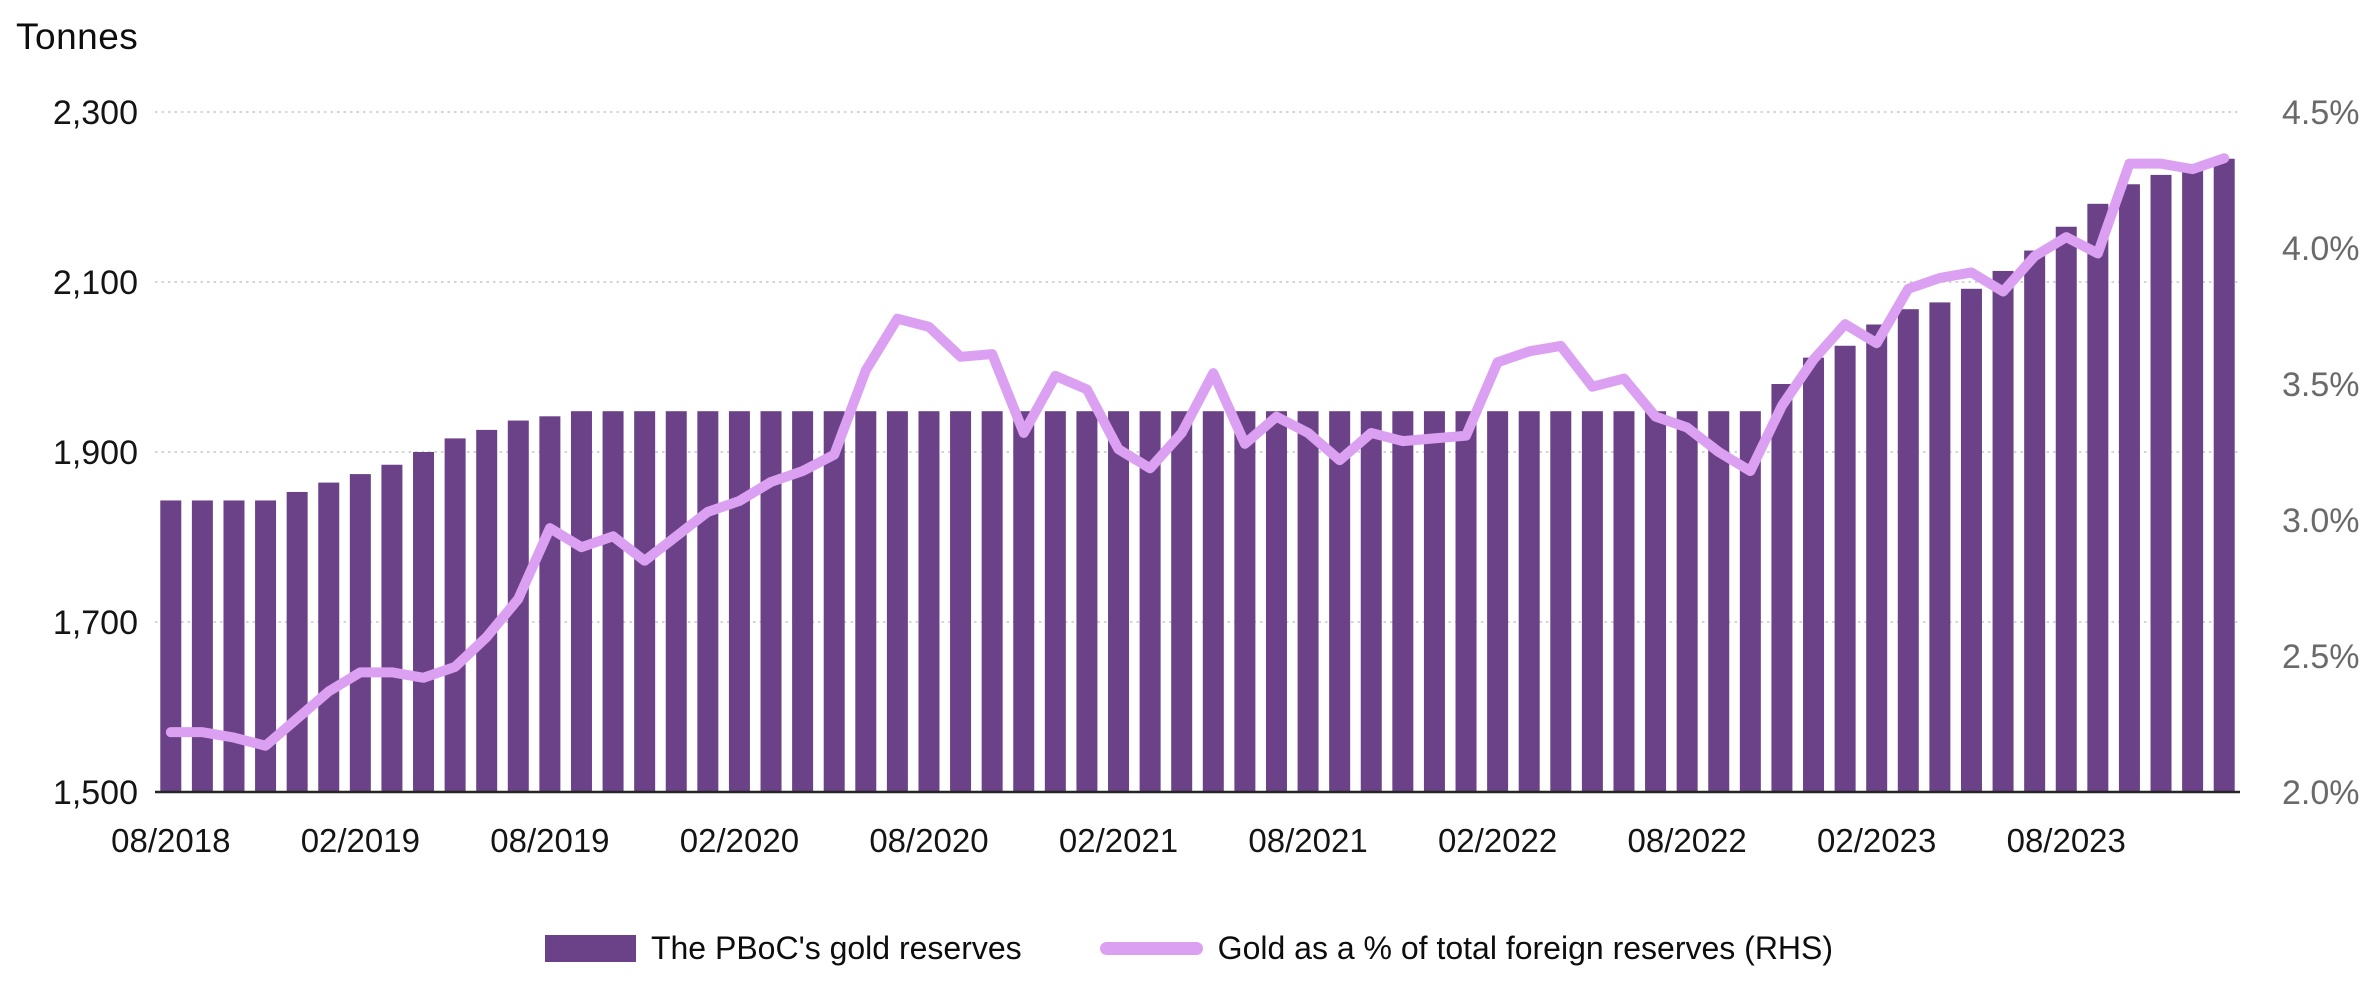  What do you see at coordinates (549, 840) in the screenshot?
I see `x-axis-tick-label: 08/2019` at bounding box center [549, 840].